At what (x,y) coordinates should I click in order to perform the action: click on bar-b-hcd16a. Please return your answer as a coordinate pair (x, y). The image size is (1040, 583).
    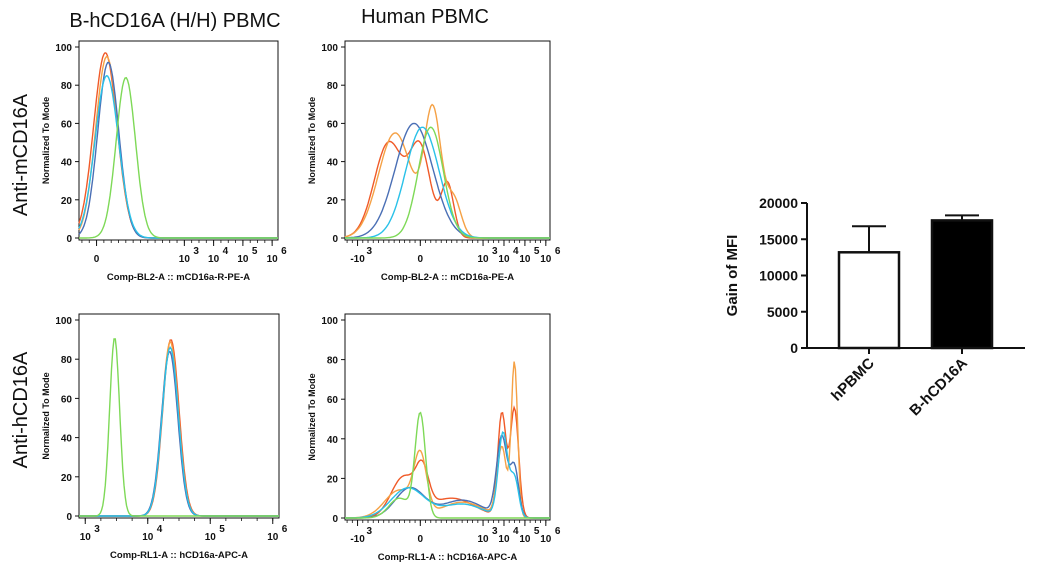
    Looking at the image, I should click on (962, 284).